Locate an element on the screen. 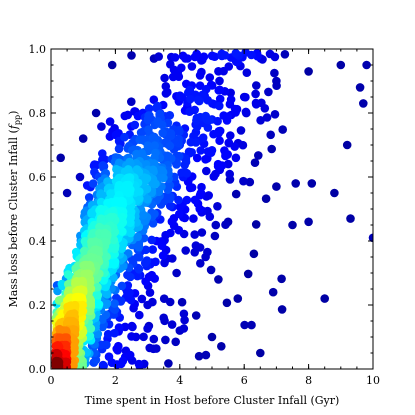 Image resolution: width=415 pixels, height=415 pixels. y-tick-label: 0.4 is located at coordinates (38, 241).